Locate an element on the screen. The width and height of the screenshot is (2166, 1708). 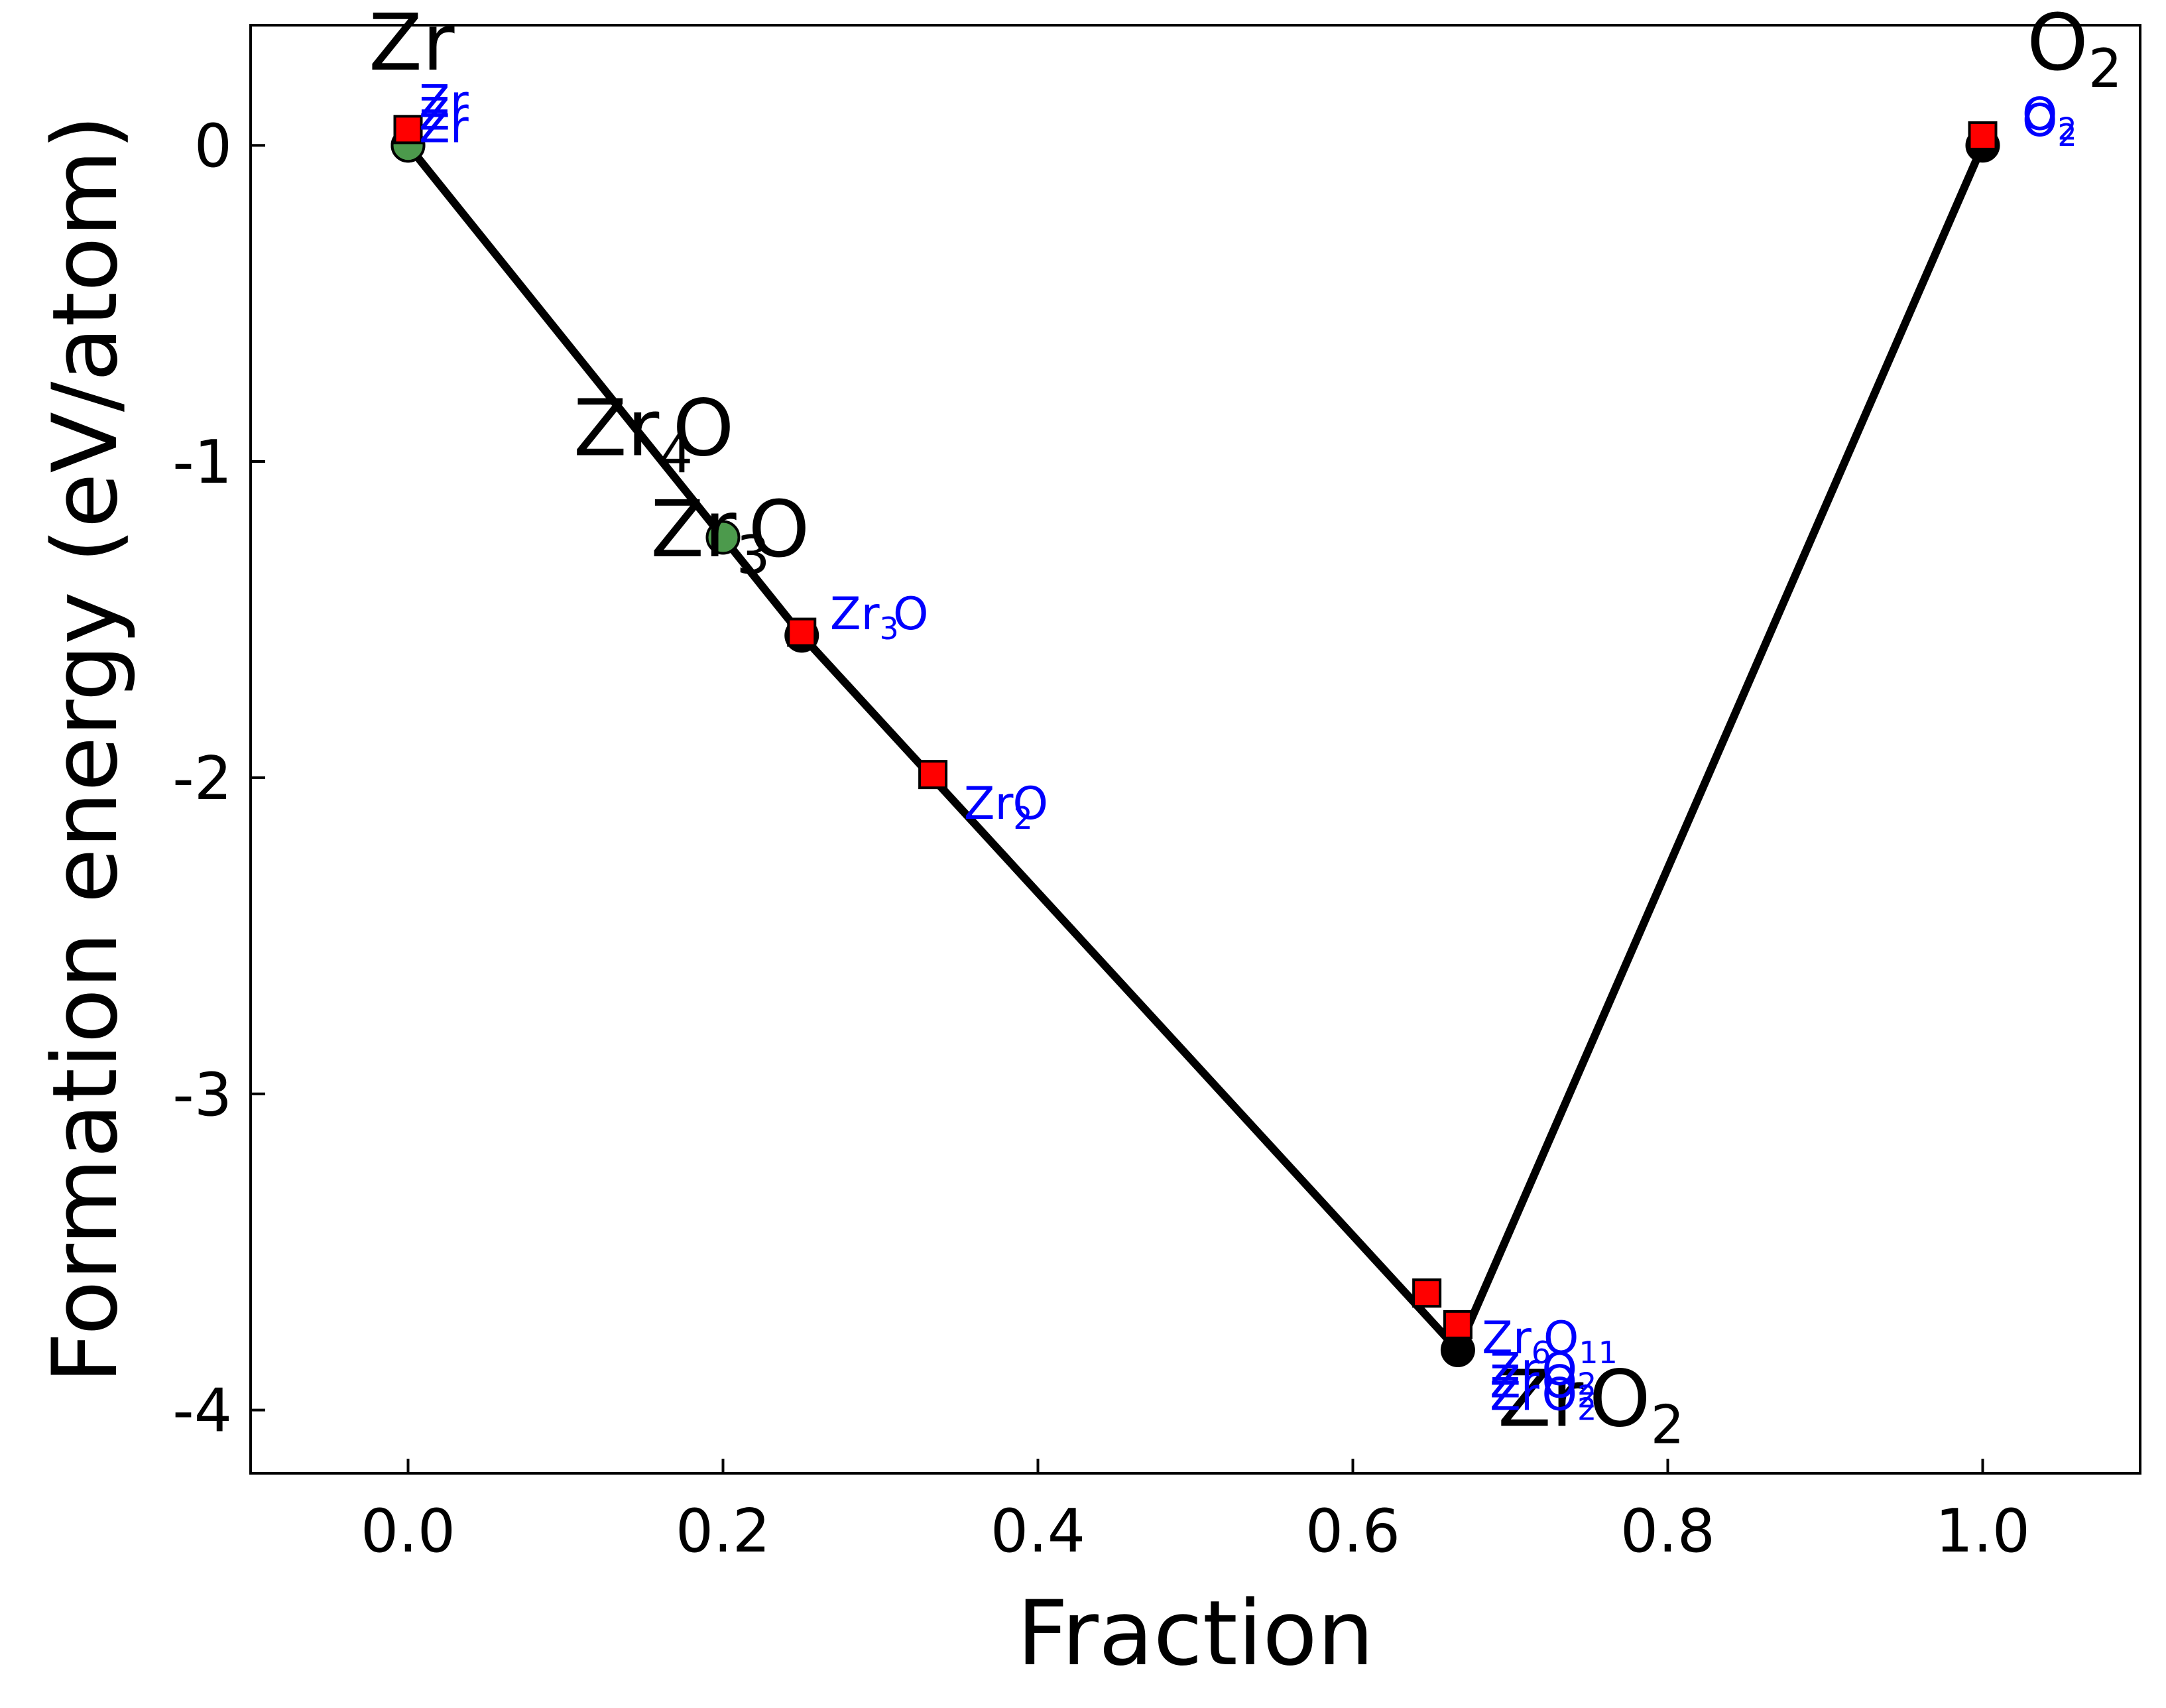
y-tick-label: -3 is located at coordinates (202, 1095).